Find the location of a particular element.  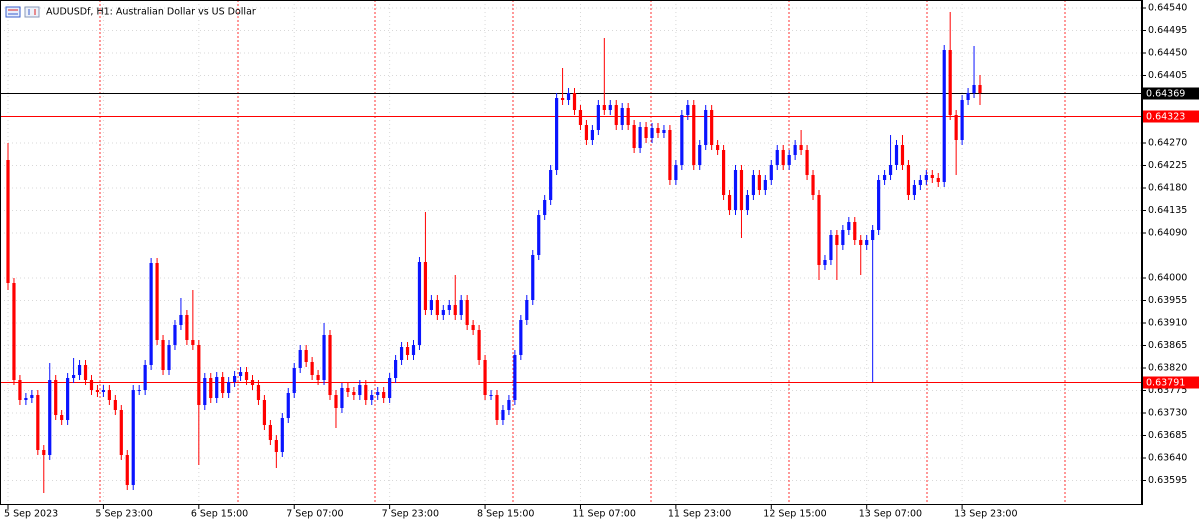

y-tick-label: 0.63640 is located at coordinates (1167, 458).